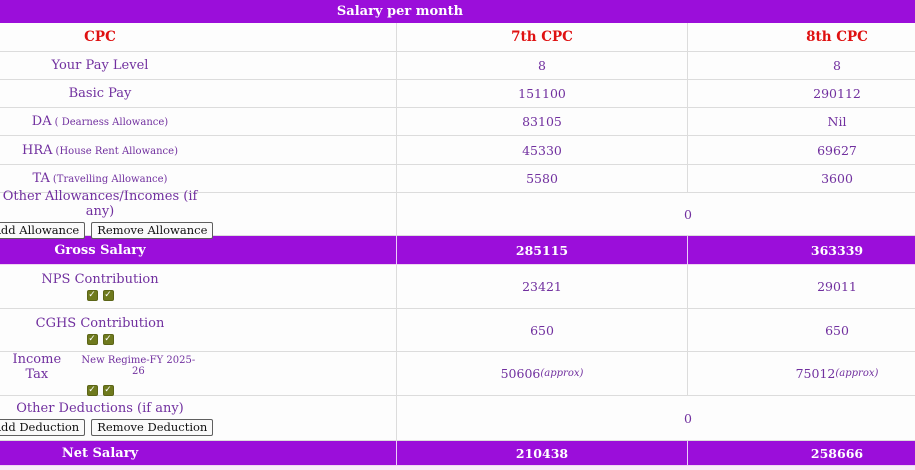 Image resolution: width=915 pixels, height=470 pixels. I want to click on income-tax-7cpc-value: 50606, so click(520, 373).